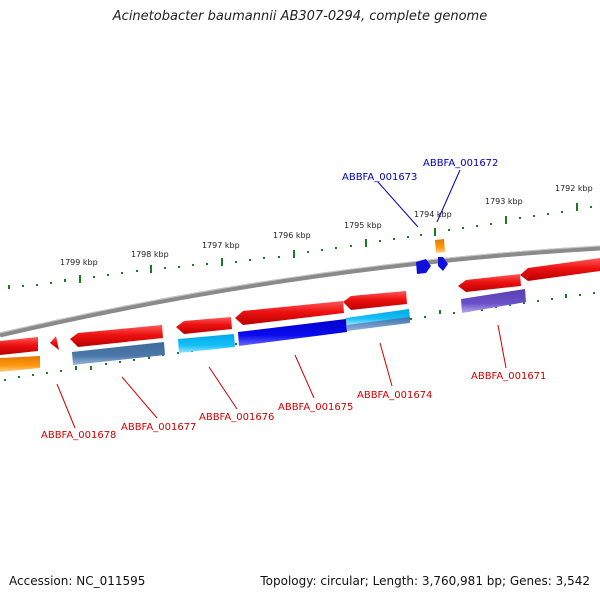  Describe the element at coordinates (221, 245) in the screenshot. I see `tick-label-1797: 1797 kbp` at that location.